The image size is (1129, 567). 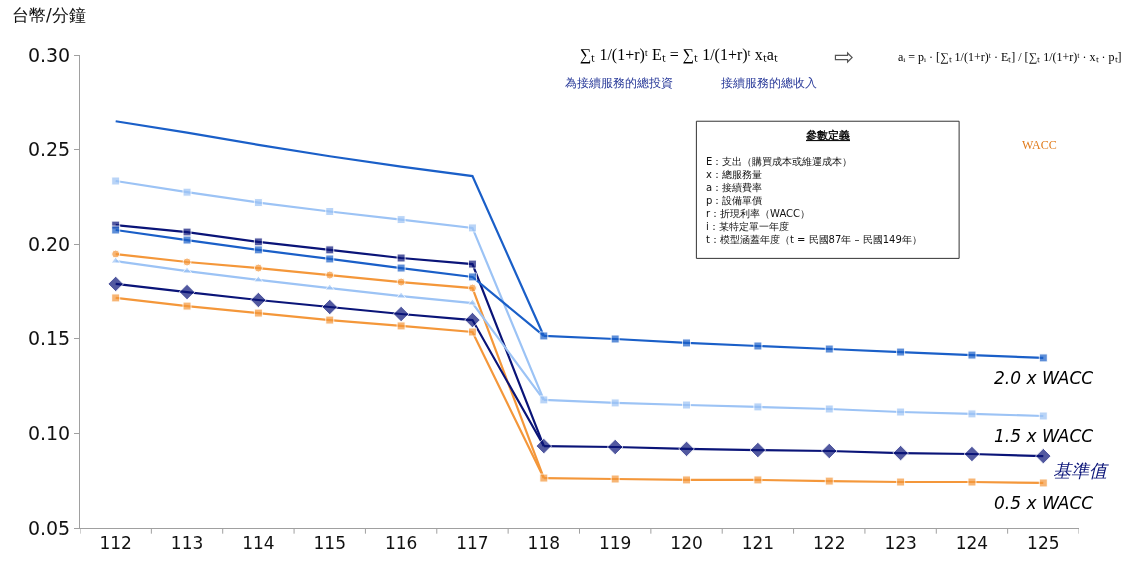 What do you see at coordinates (686, 543) in the screenshot?
I see `x-tick-label: 120` at bounding box center [686, 543].